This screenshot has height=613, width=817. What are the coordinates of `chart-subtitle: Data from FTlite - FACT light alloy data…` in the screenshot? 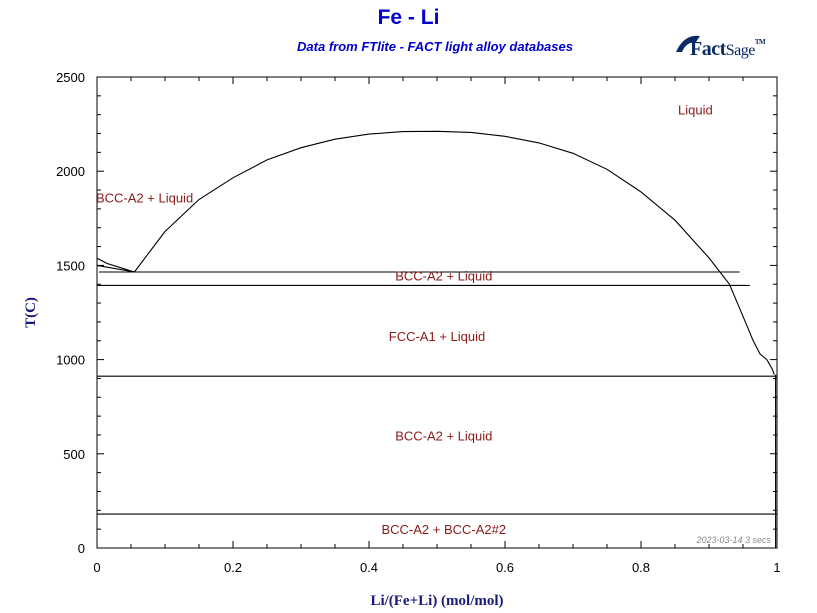 It's located at (435, 46).